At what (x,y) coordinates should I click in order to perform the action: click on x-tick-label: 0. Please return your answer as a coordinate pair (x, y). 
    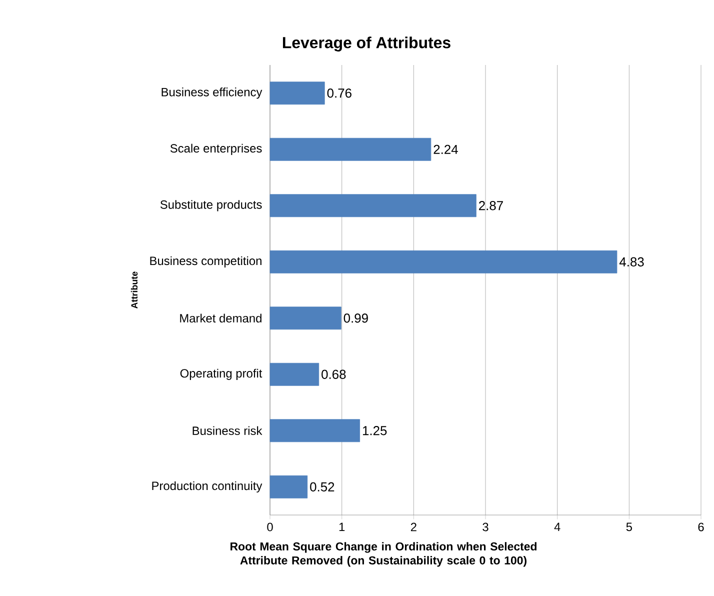
    Looking at the image, I should click on (270, 527).